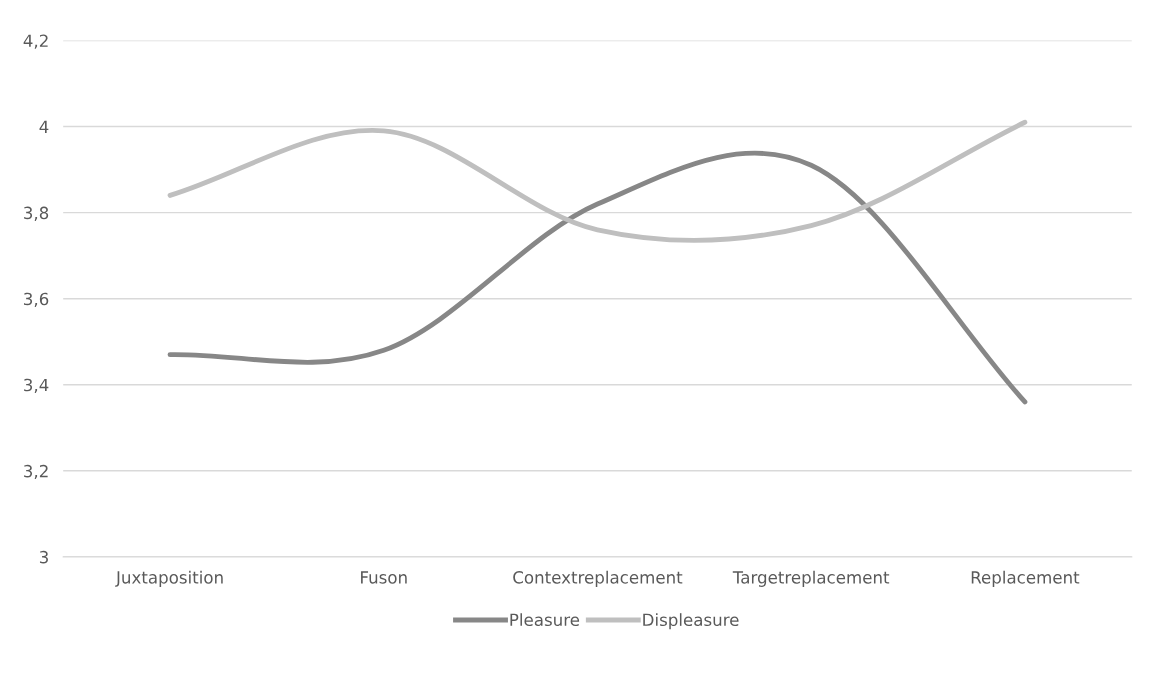 The height and width of the screenshot is (675, 1149). I want to click on y-tick-label: 3,4, so click(36, 386).